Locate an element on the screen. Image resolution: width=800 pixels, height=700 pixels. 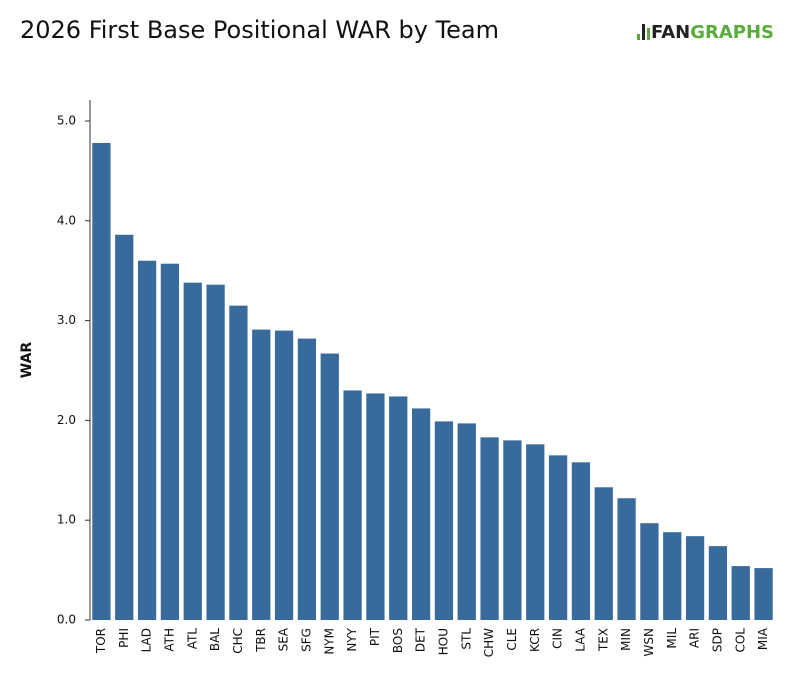
x-tick-label: SEA is located at coordinates (284, 639).